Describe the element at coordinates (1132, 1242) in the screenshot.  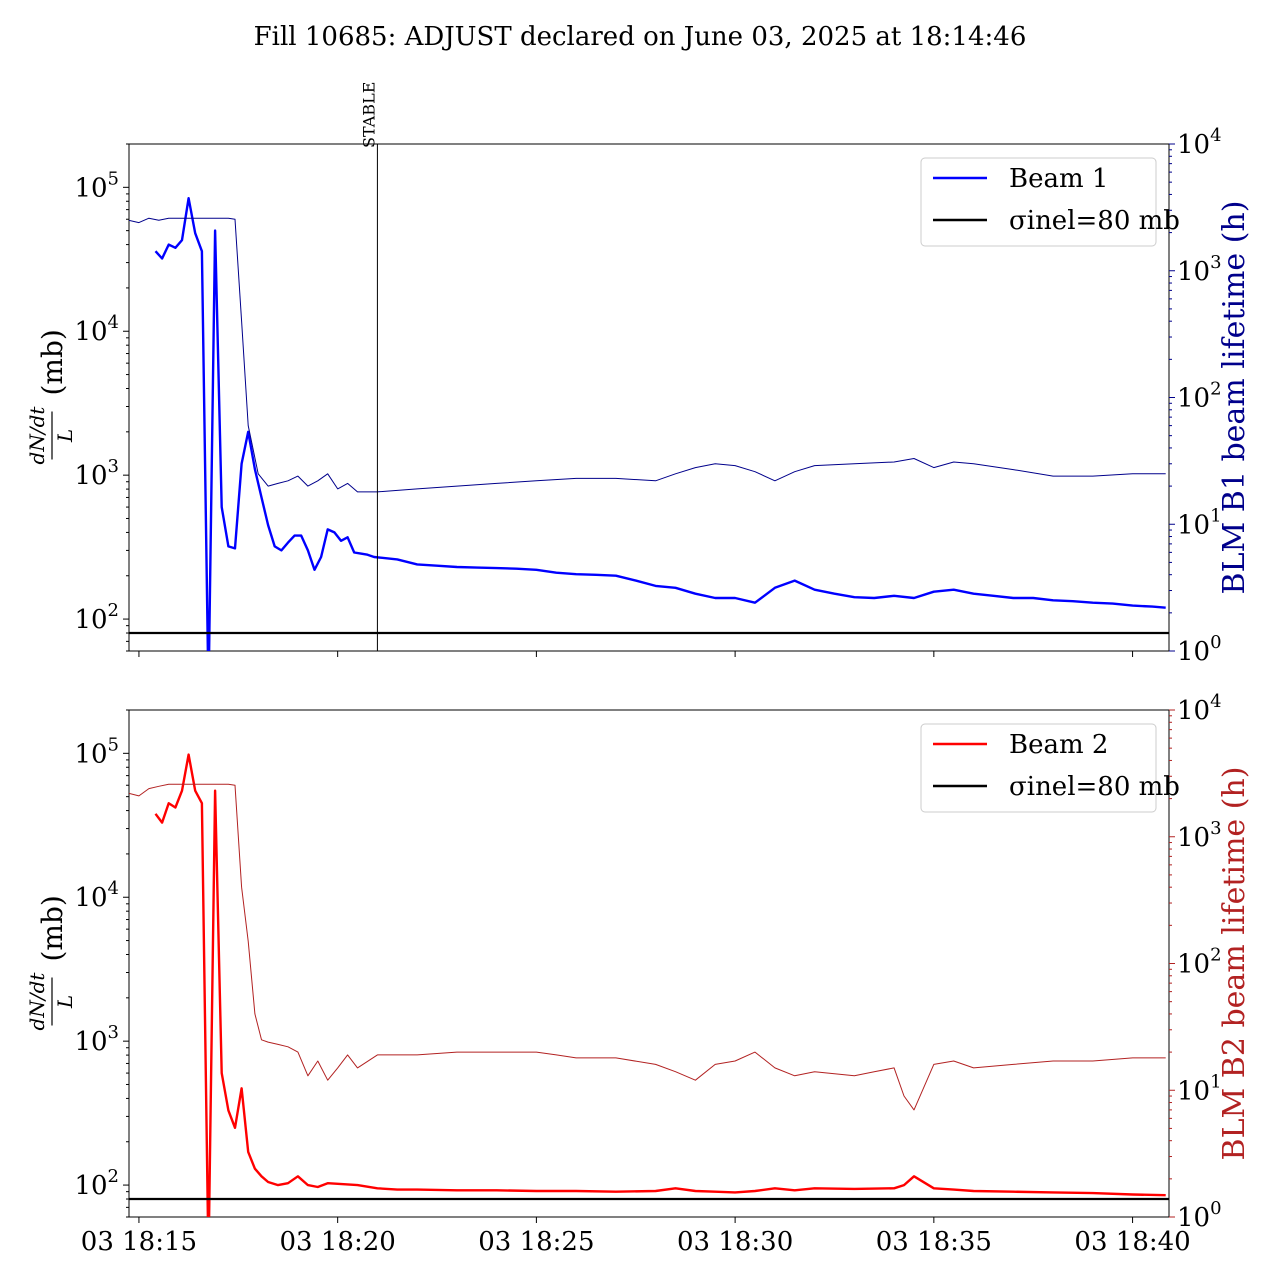
I see `x-tick-label: 03 18:40` at that location.